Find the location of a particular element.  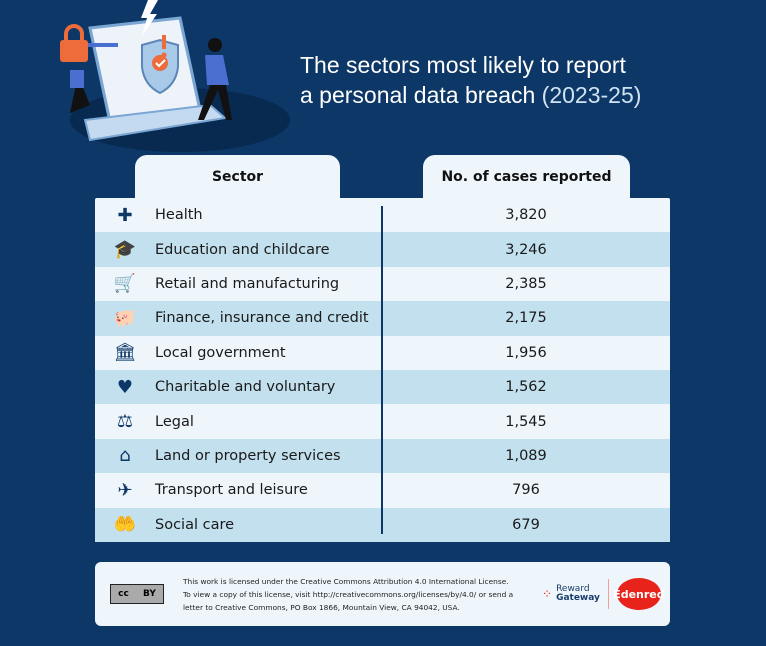

house-icon: ⌂ is located at coordinates (125, 456).